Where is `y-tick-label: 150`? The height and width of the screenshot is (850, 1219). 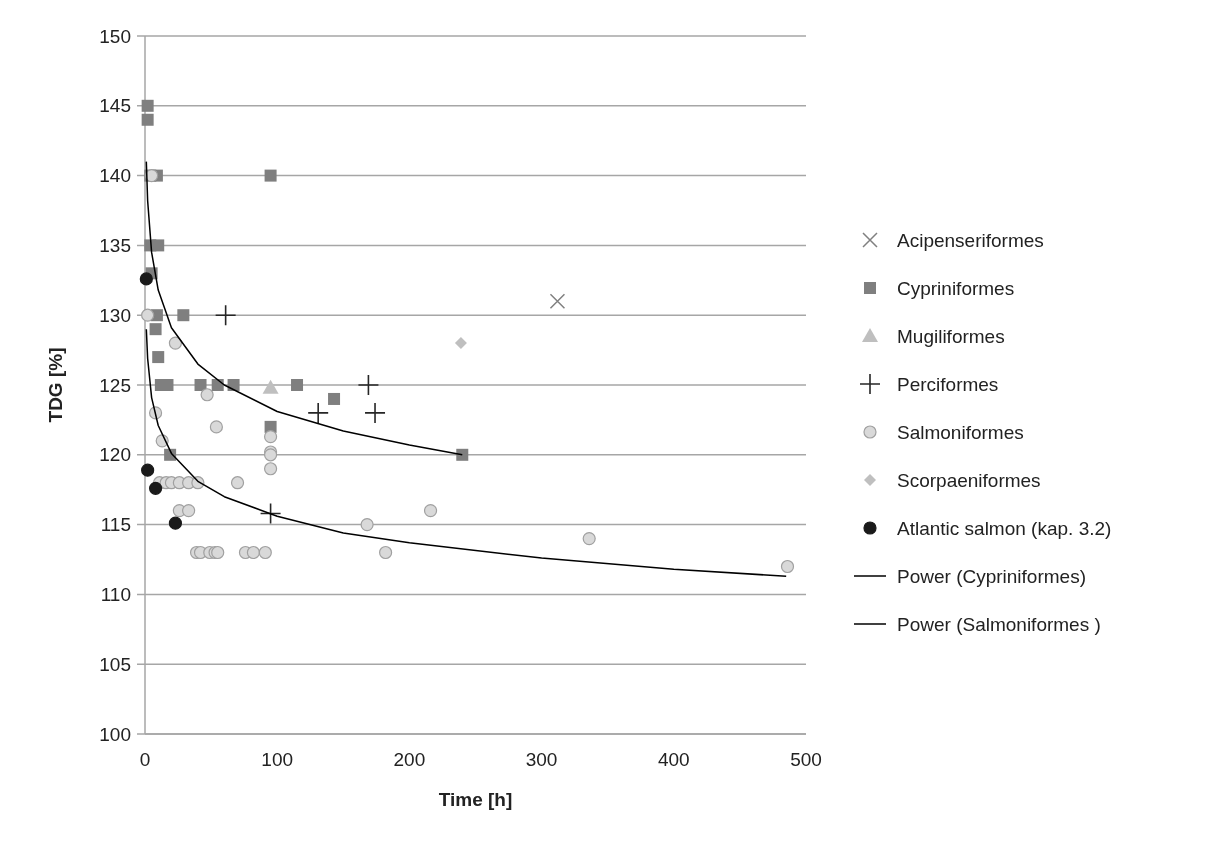
y-tick-label: 150 is located at coordinates (115, 36).